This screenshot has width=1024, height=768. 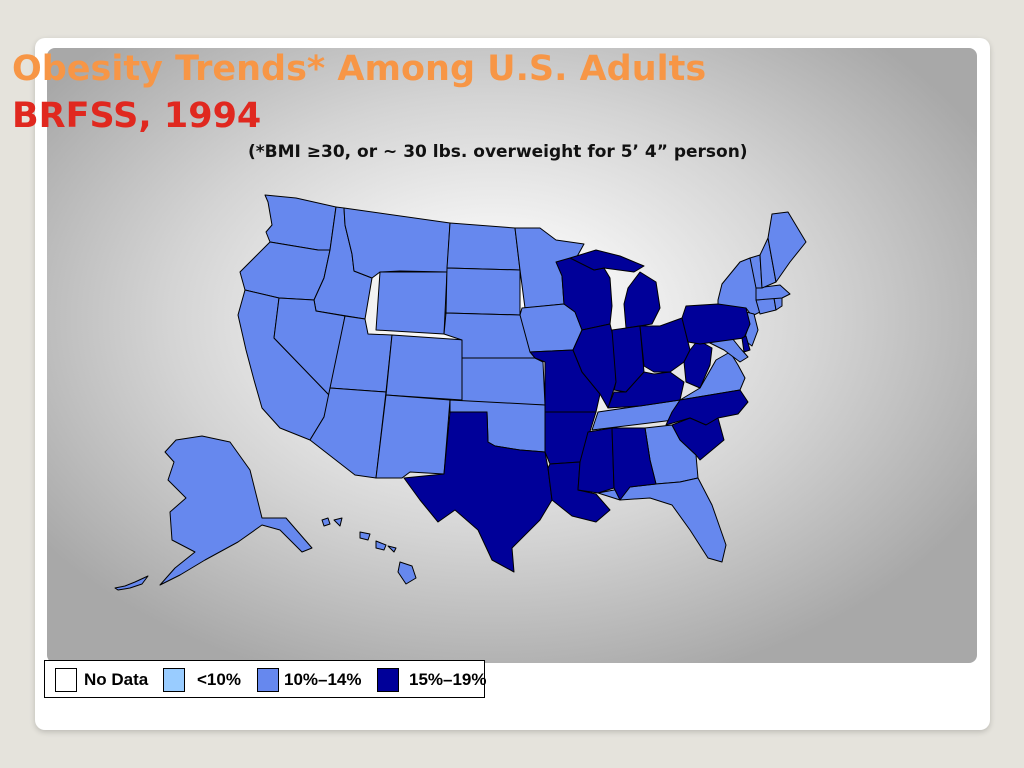 I want to click on state-kentucky, so click(x=646, y=390).